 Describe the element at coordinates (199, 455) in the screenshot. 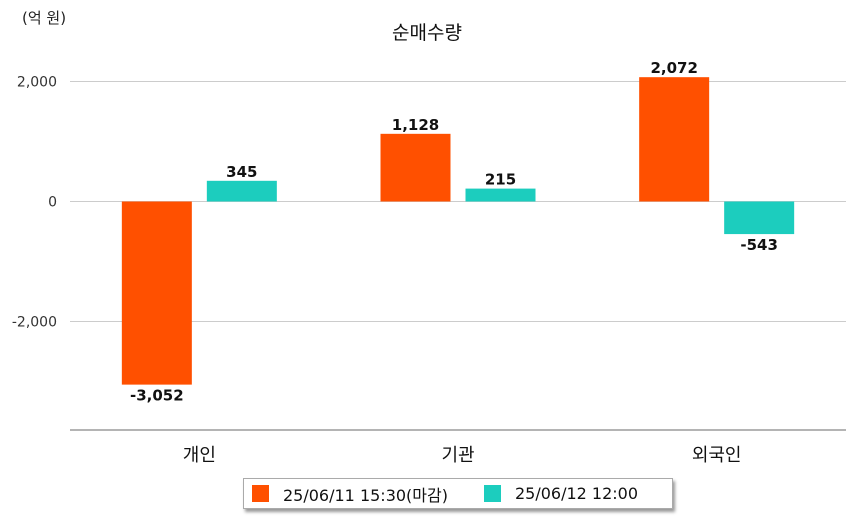

I see `x-tick-label: 개인` at that location.